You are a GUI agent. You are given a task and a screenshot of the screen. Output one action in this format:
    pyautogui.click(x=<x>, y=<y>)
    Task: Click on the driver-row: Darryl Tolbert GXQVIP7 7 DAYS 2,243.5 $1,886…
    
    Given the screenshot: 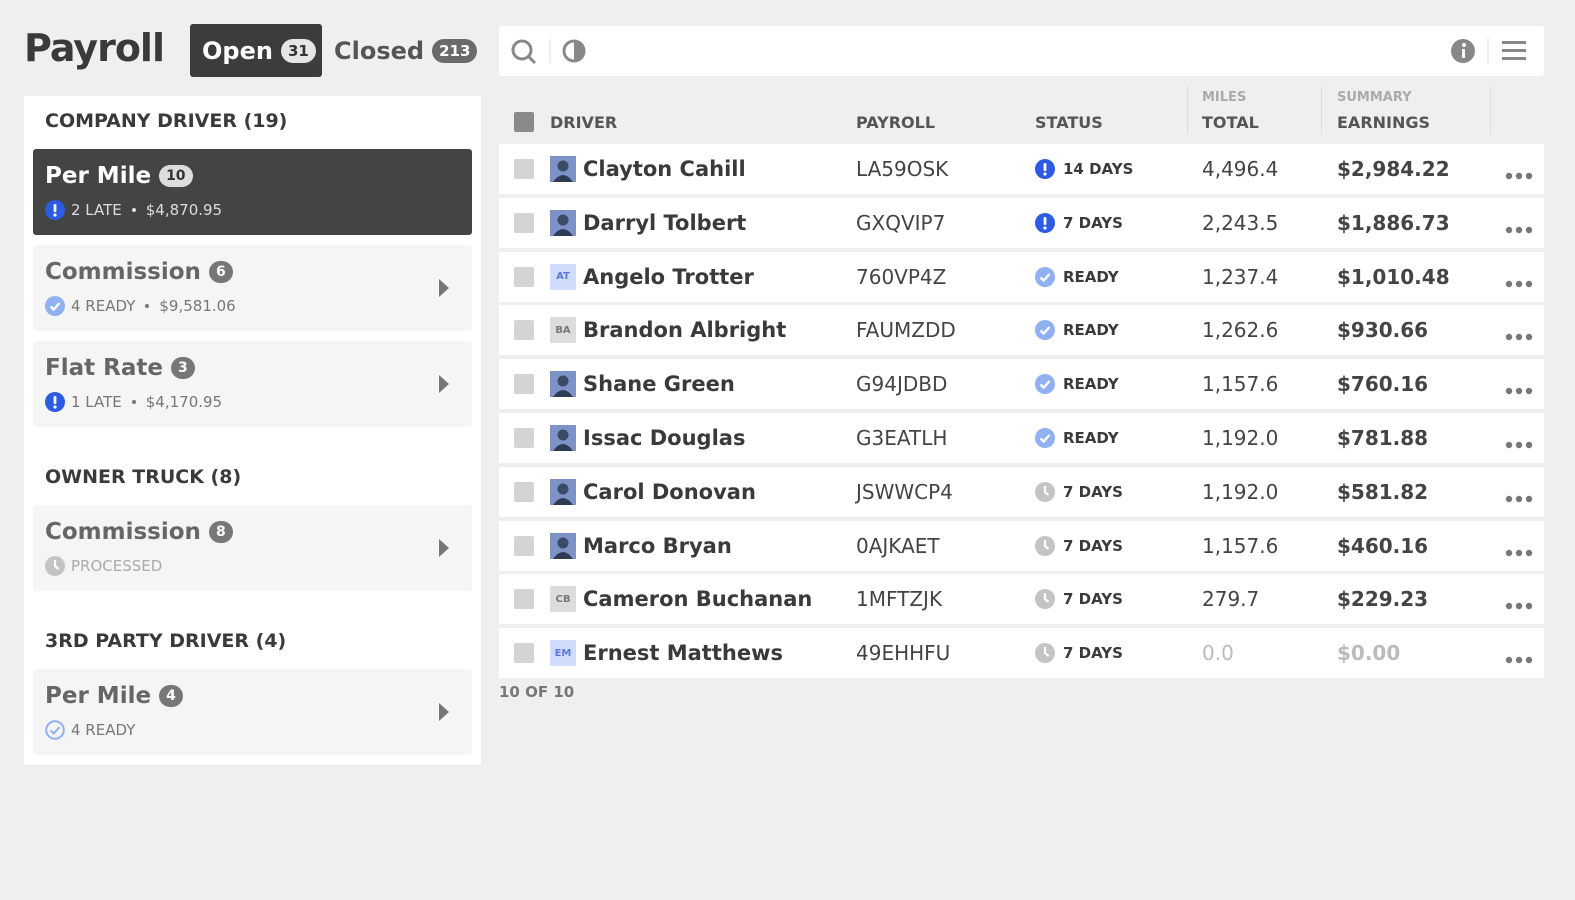 What is the action you would take?
    pyautogui.click(x=1021, y=222)
    